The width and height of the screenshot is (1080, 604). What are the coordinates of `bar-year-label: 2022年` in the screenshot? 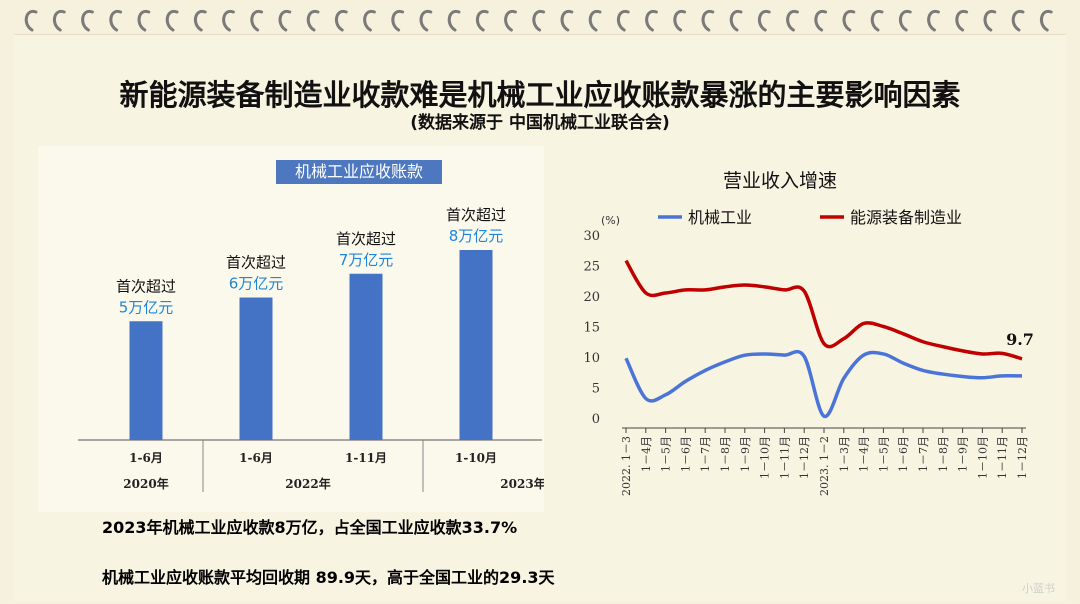 It's located at (307, 483).